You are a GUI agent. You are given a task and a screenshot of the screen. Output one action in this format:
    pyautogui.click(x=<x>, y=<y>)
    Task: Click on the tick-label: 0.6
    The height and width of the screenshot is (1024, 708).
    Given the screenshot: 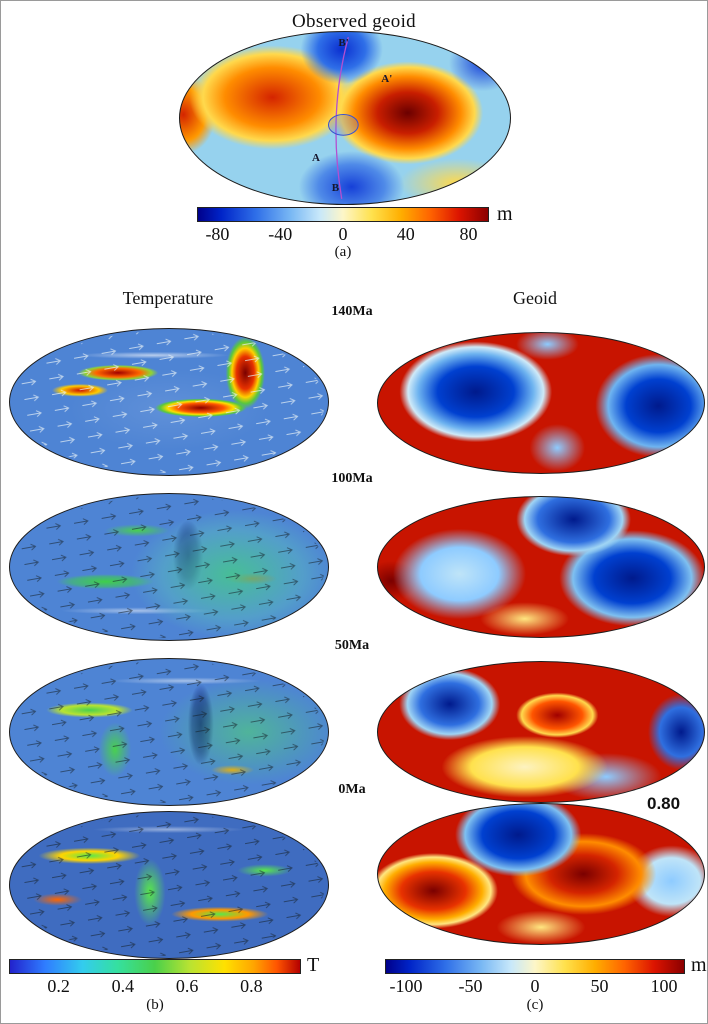 What is the action you would take?
    pyautogui.click(x=187, y=986)
    